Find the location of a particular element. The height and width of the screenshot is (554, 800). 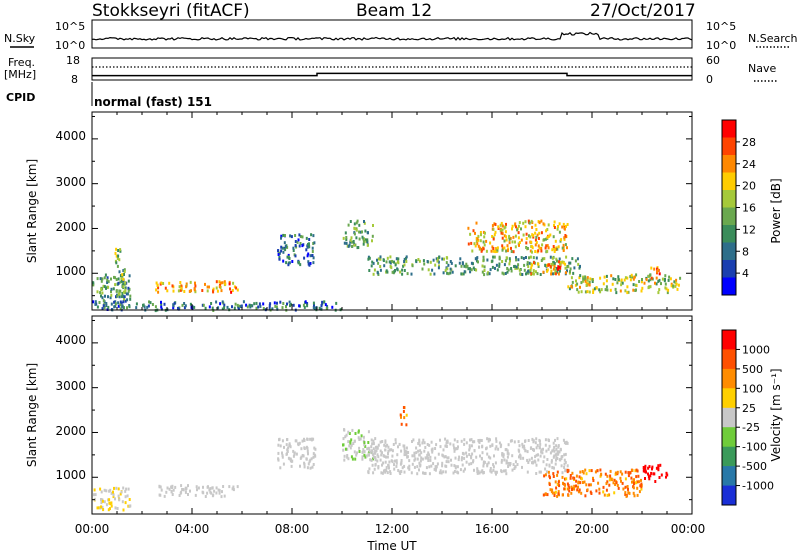

freq-tick-18: 18 is located at coordinates (73, 60).